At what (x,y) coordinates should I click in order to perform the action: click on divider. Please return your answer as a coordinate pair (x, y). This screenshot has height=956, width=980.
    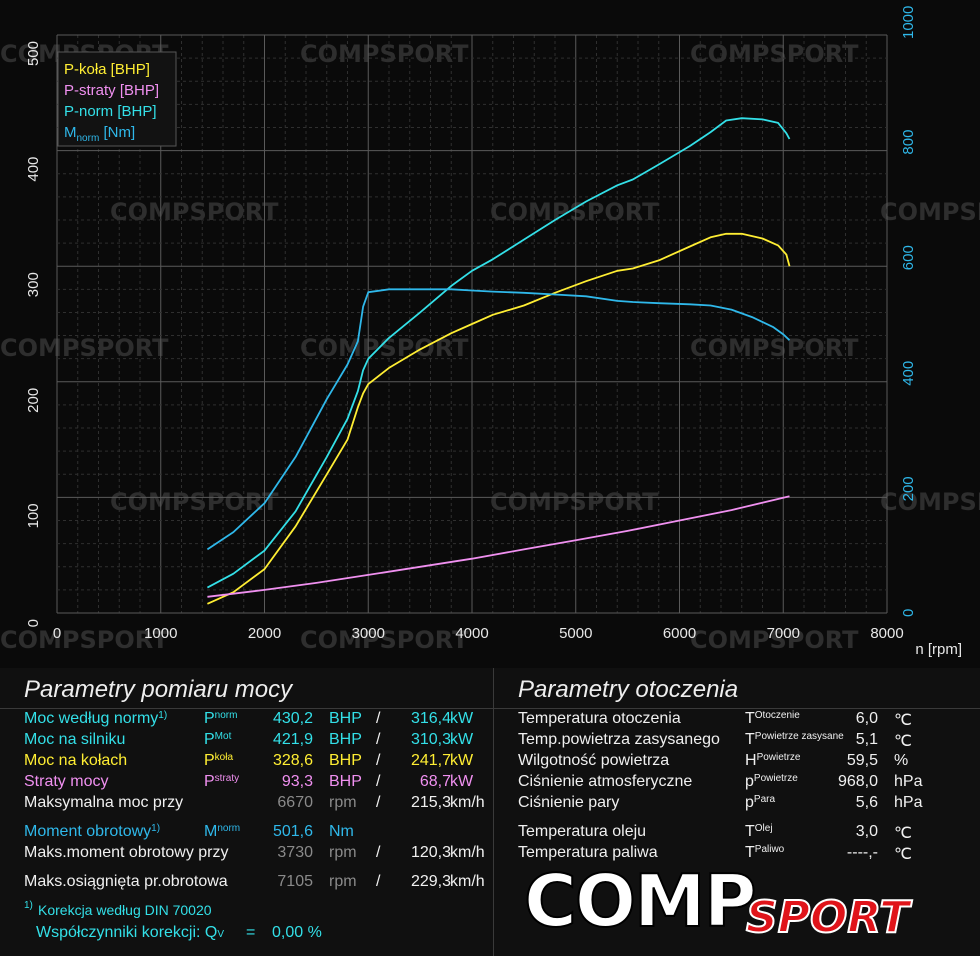
    Looking at the image, I should click on (737, 708).